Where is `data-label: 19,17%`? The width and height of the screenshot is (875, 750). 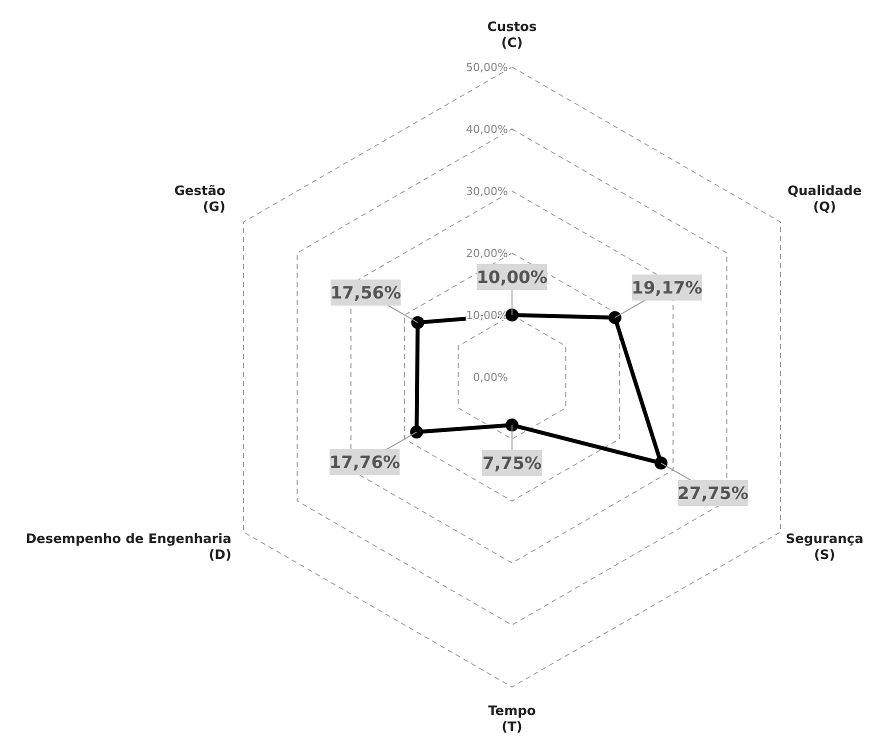 data-label: 19,17% is located at coordinates (666, 288).